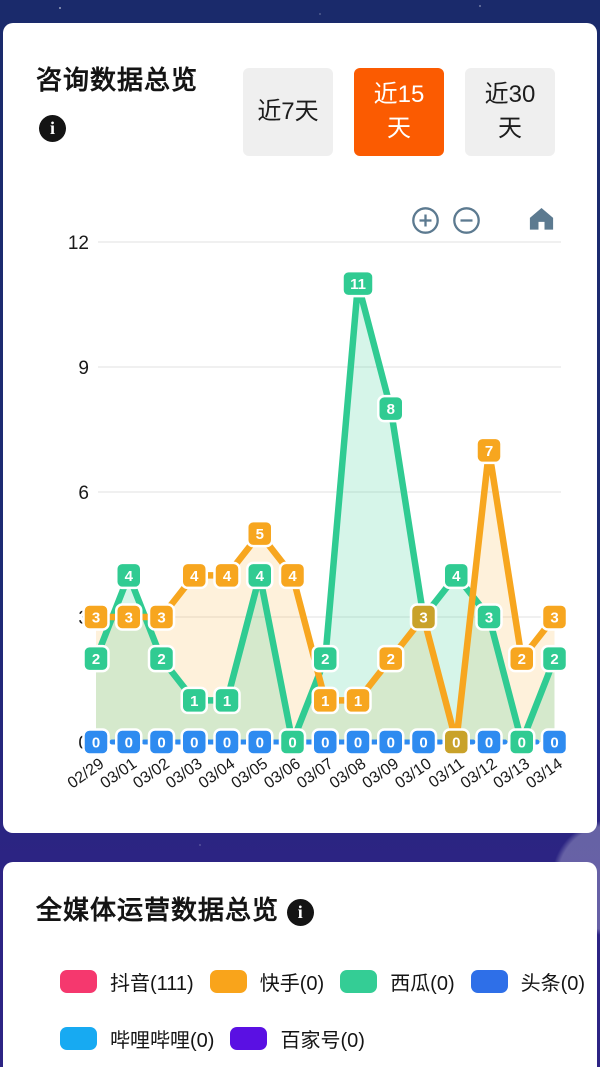 Image resolution: width=600 pixels, height=1067 pixels. What do you see at coordinates (511, 773) in the screenshot?
I see `svg-text: 03/13` at bounding box center [511, 773].